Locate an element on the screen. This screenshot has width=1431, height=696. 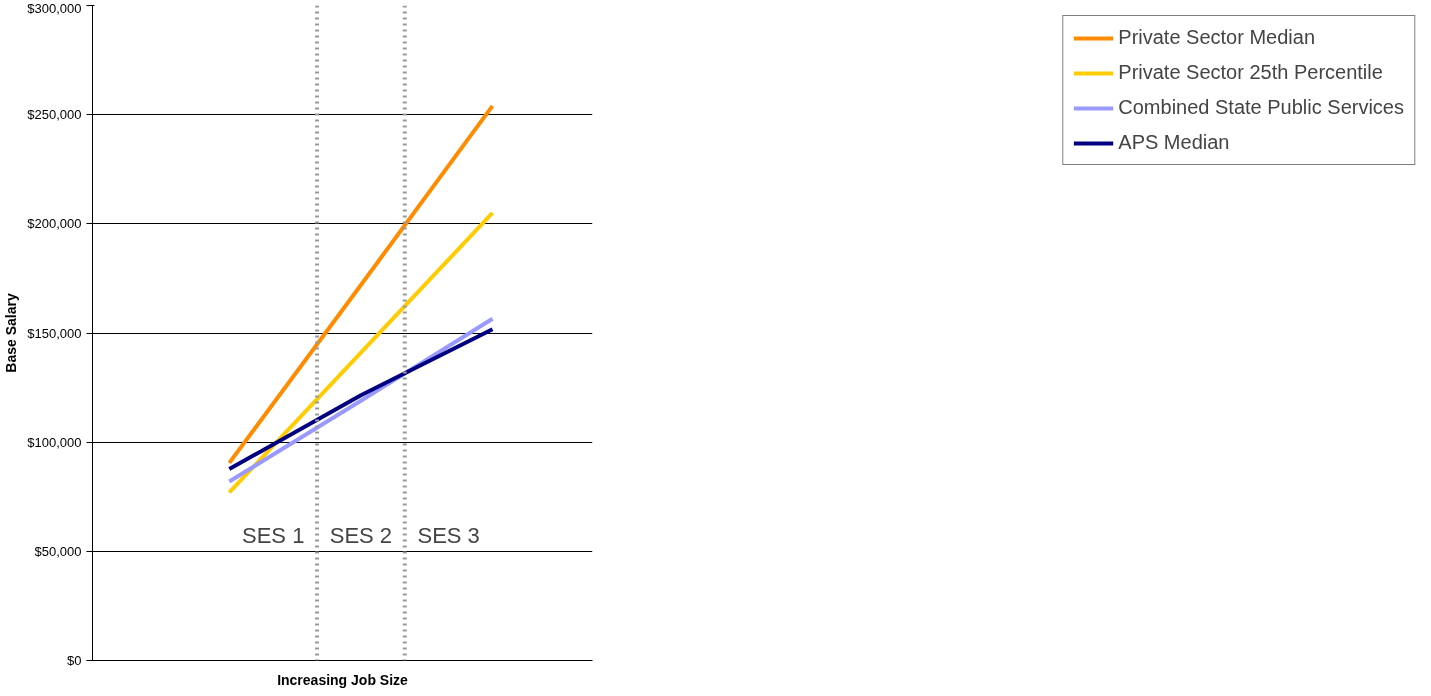
y-tick-label: $250,000 is located at coordinates (54, 115).